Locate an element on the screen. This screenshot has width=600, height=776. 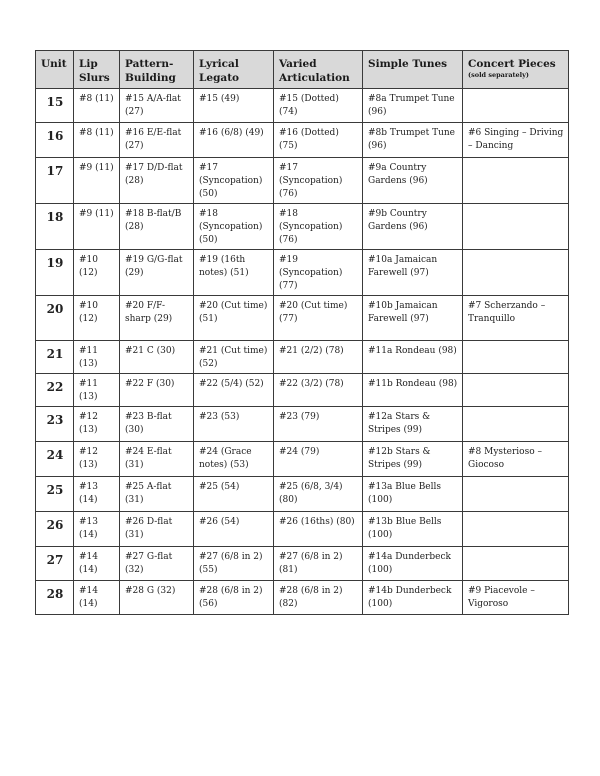
column-header: Concert Pieces (sold separately) is located at coordinates (515, 69).